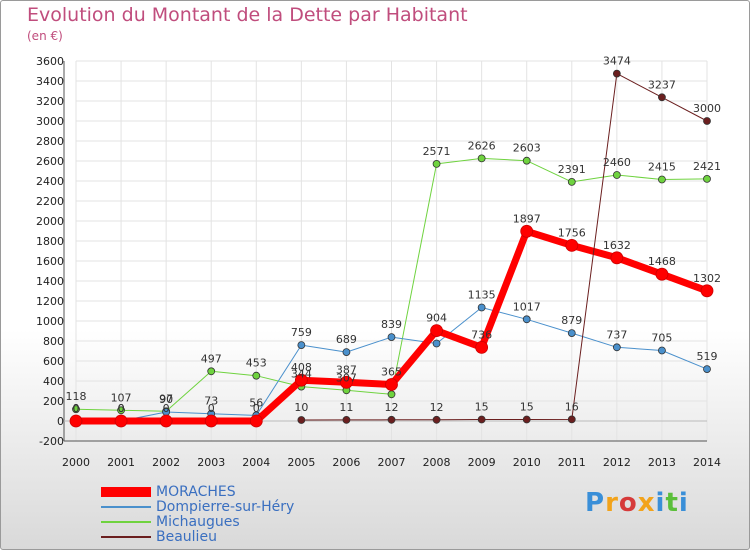 The width and height of the screenshot is (750, 550). What do you see at coordinates (527, 306) in the screenshot?
I see `data-label-dompierre-sur-h-ry: 1017` at bounding box center [527, 306].